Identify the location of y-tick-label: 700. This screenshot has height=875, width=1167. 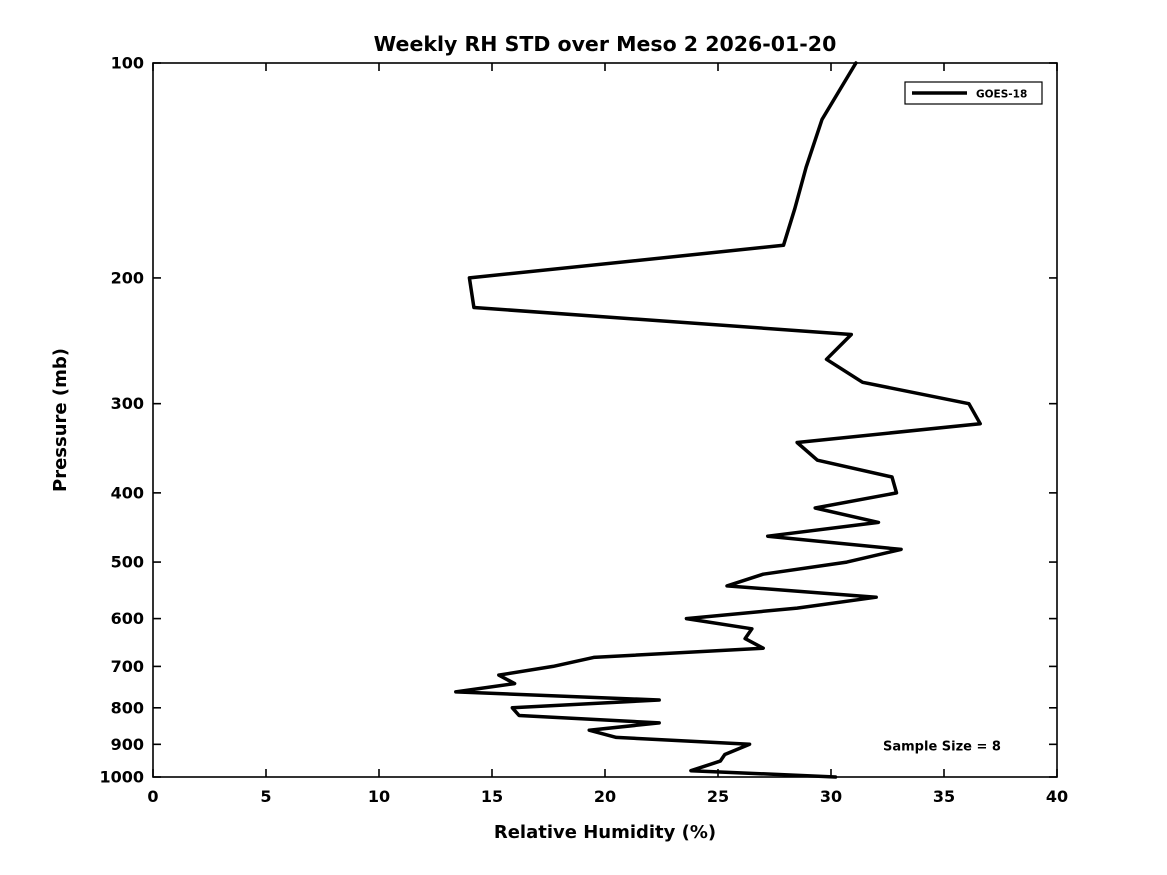
(127, 666).